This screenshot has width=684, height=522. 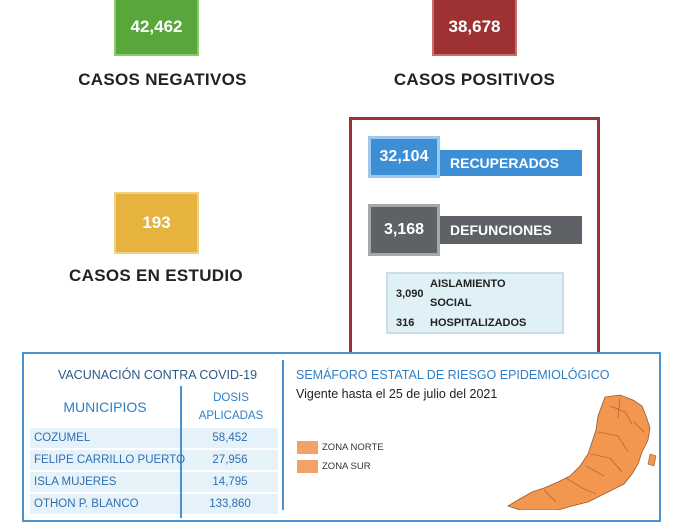 I want to click on header-municipios: MUNICIPIOS, so click(x=105, y=407).